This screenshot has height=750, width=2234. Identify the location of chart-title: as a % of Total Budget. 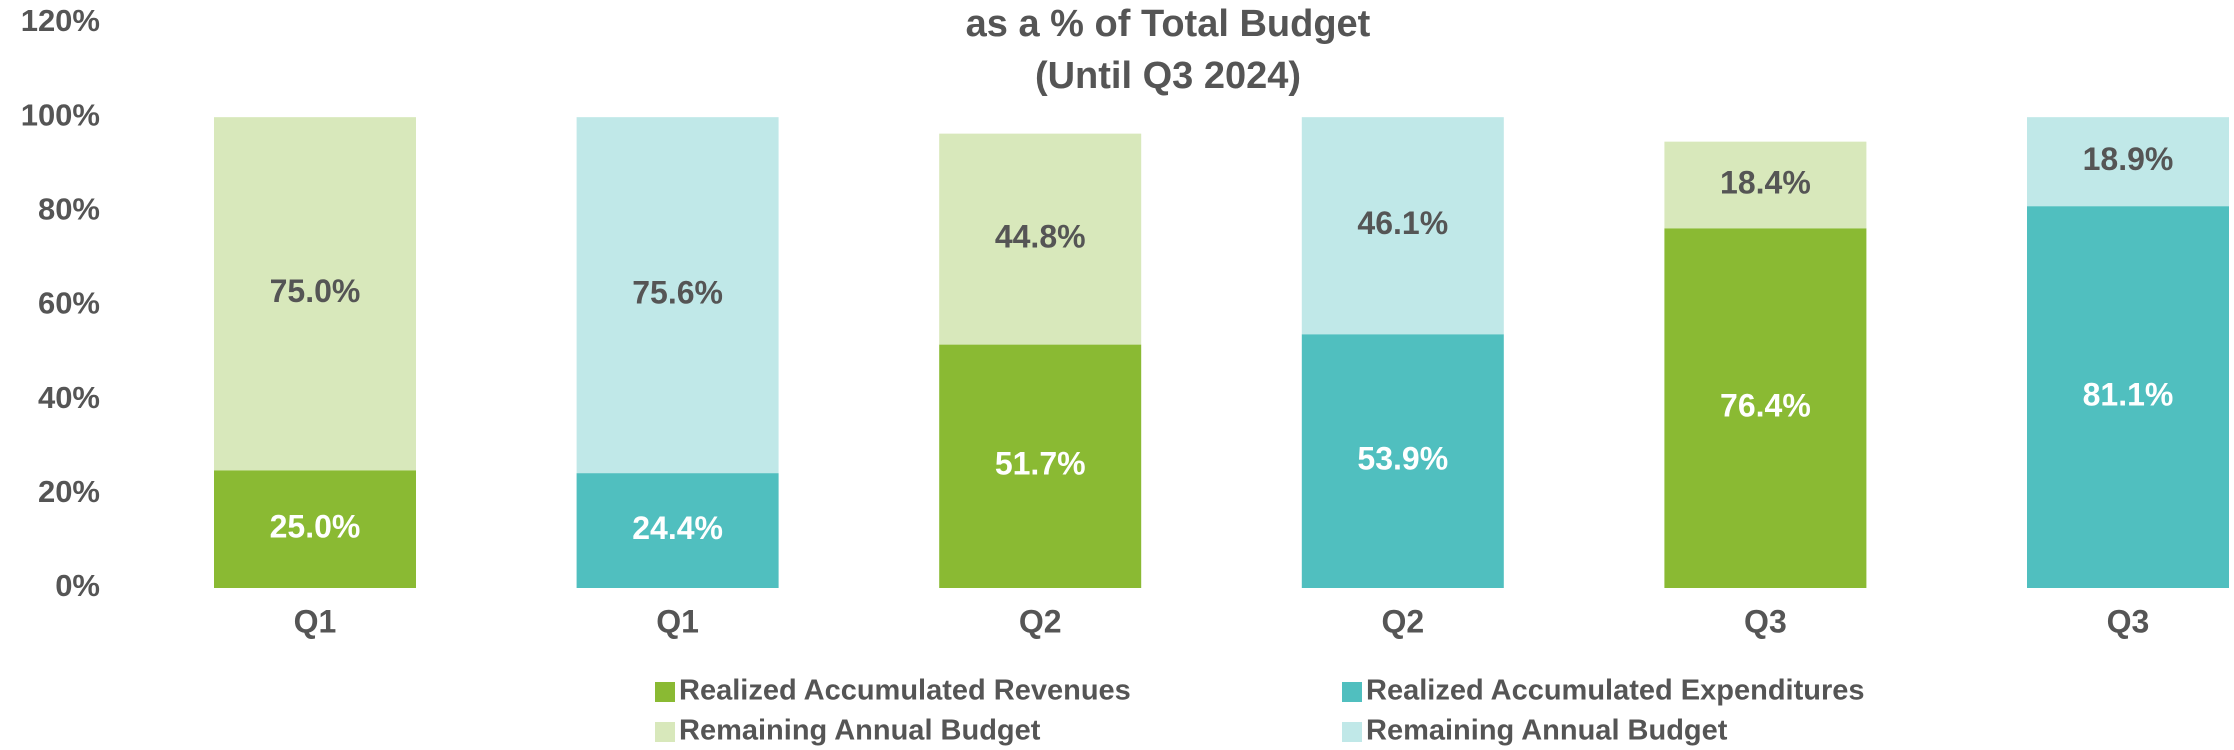
(1168, 24).